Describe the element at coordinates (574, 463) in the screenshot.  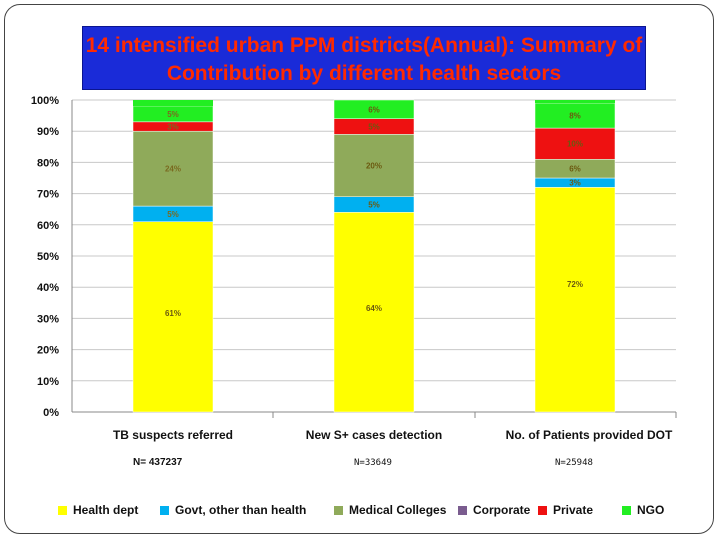
I see `n-count-label: N=25948` at that location.